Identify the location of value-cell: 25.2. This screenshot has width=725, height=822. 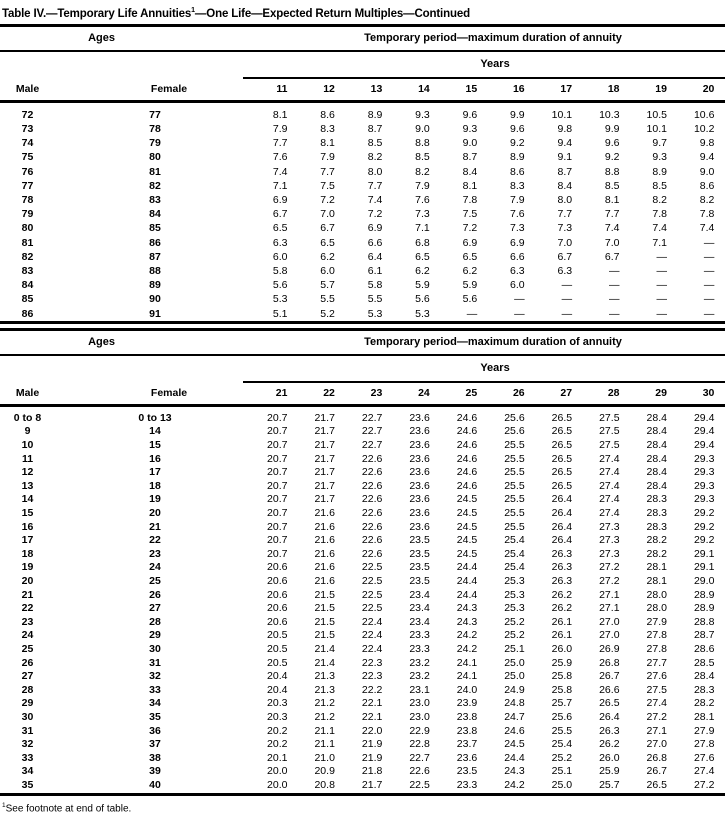
(514, 621).